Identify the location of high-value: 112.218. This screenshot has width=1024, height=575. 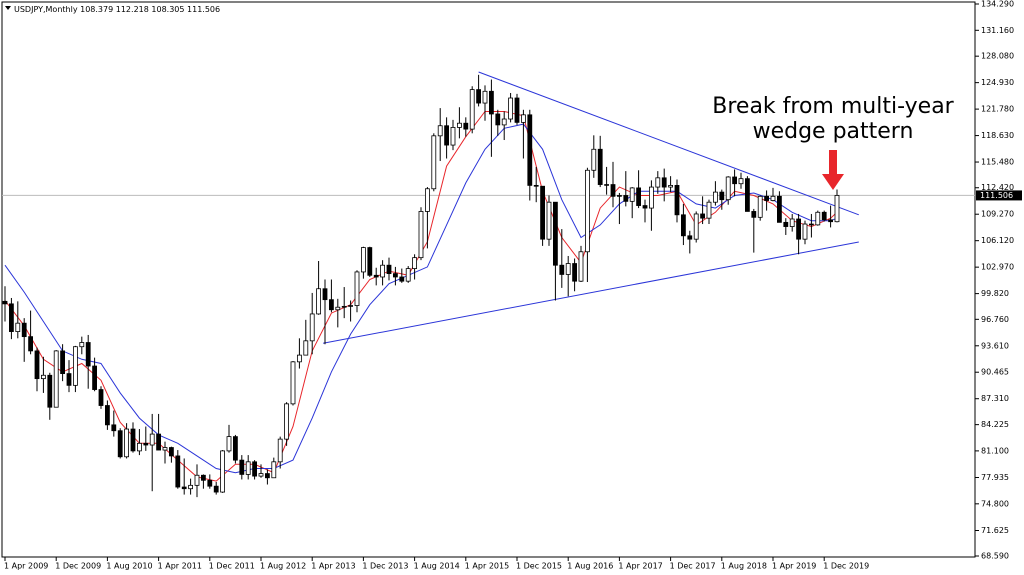
(132, 9).